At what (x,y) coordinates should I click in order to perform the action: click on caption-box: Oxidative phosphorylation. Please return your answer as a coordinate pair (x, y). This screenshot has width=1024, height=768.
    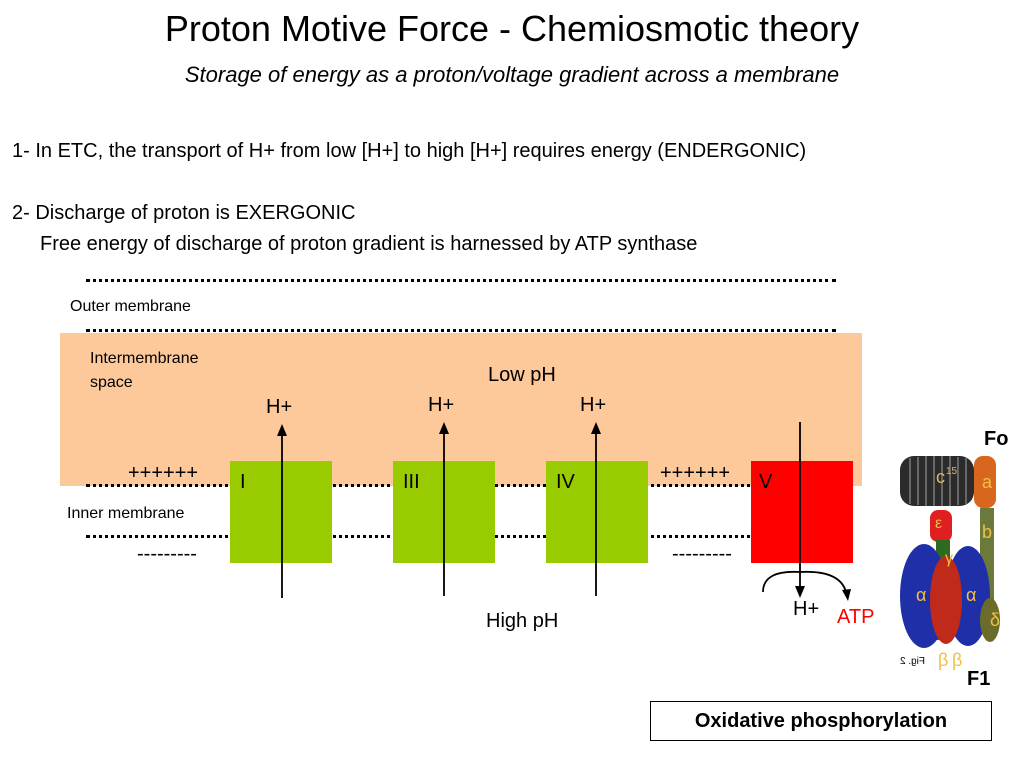
    Looking at the image, I should click on (821, 721).